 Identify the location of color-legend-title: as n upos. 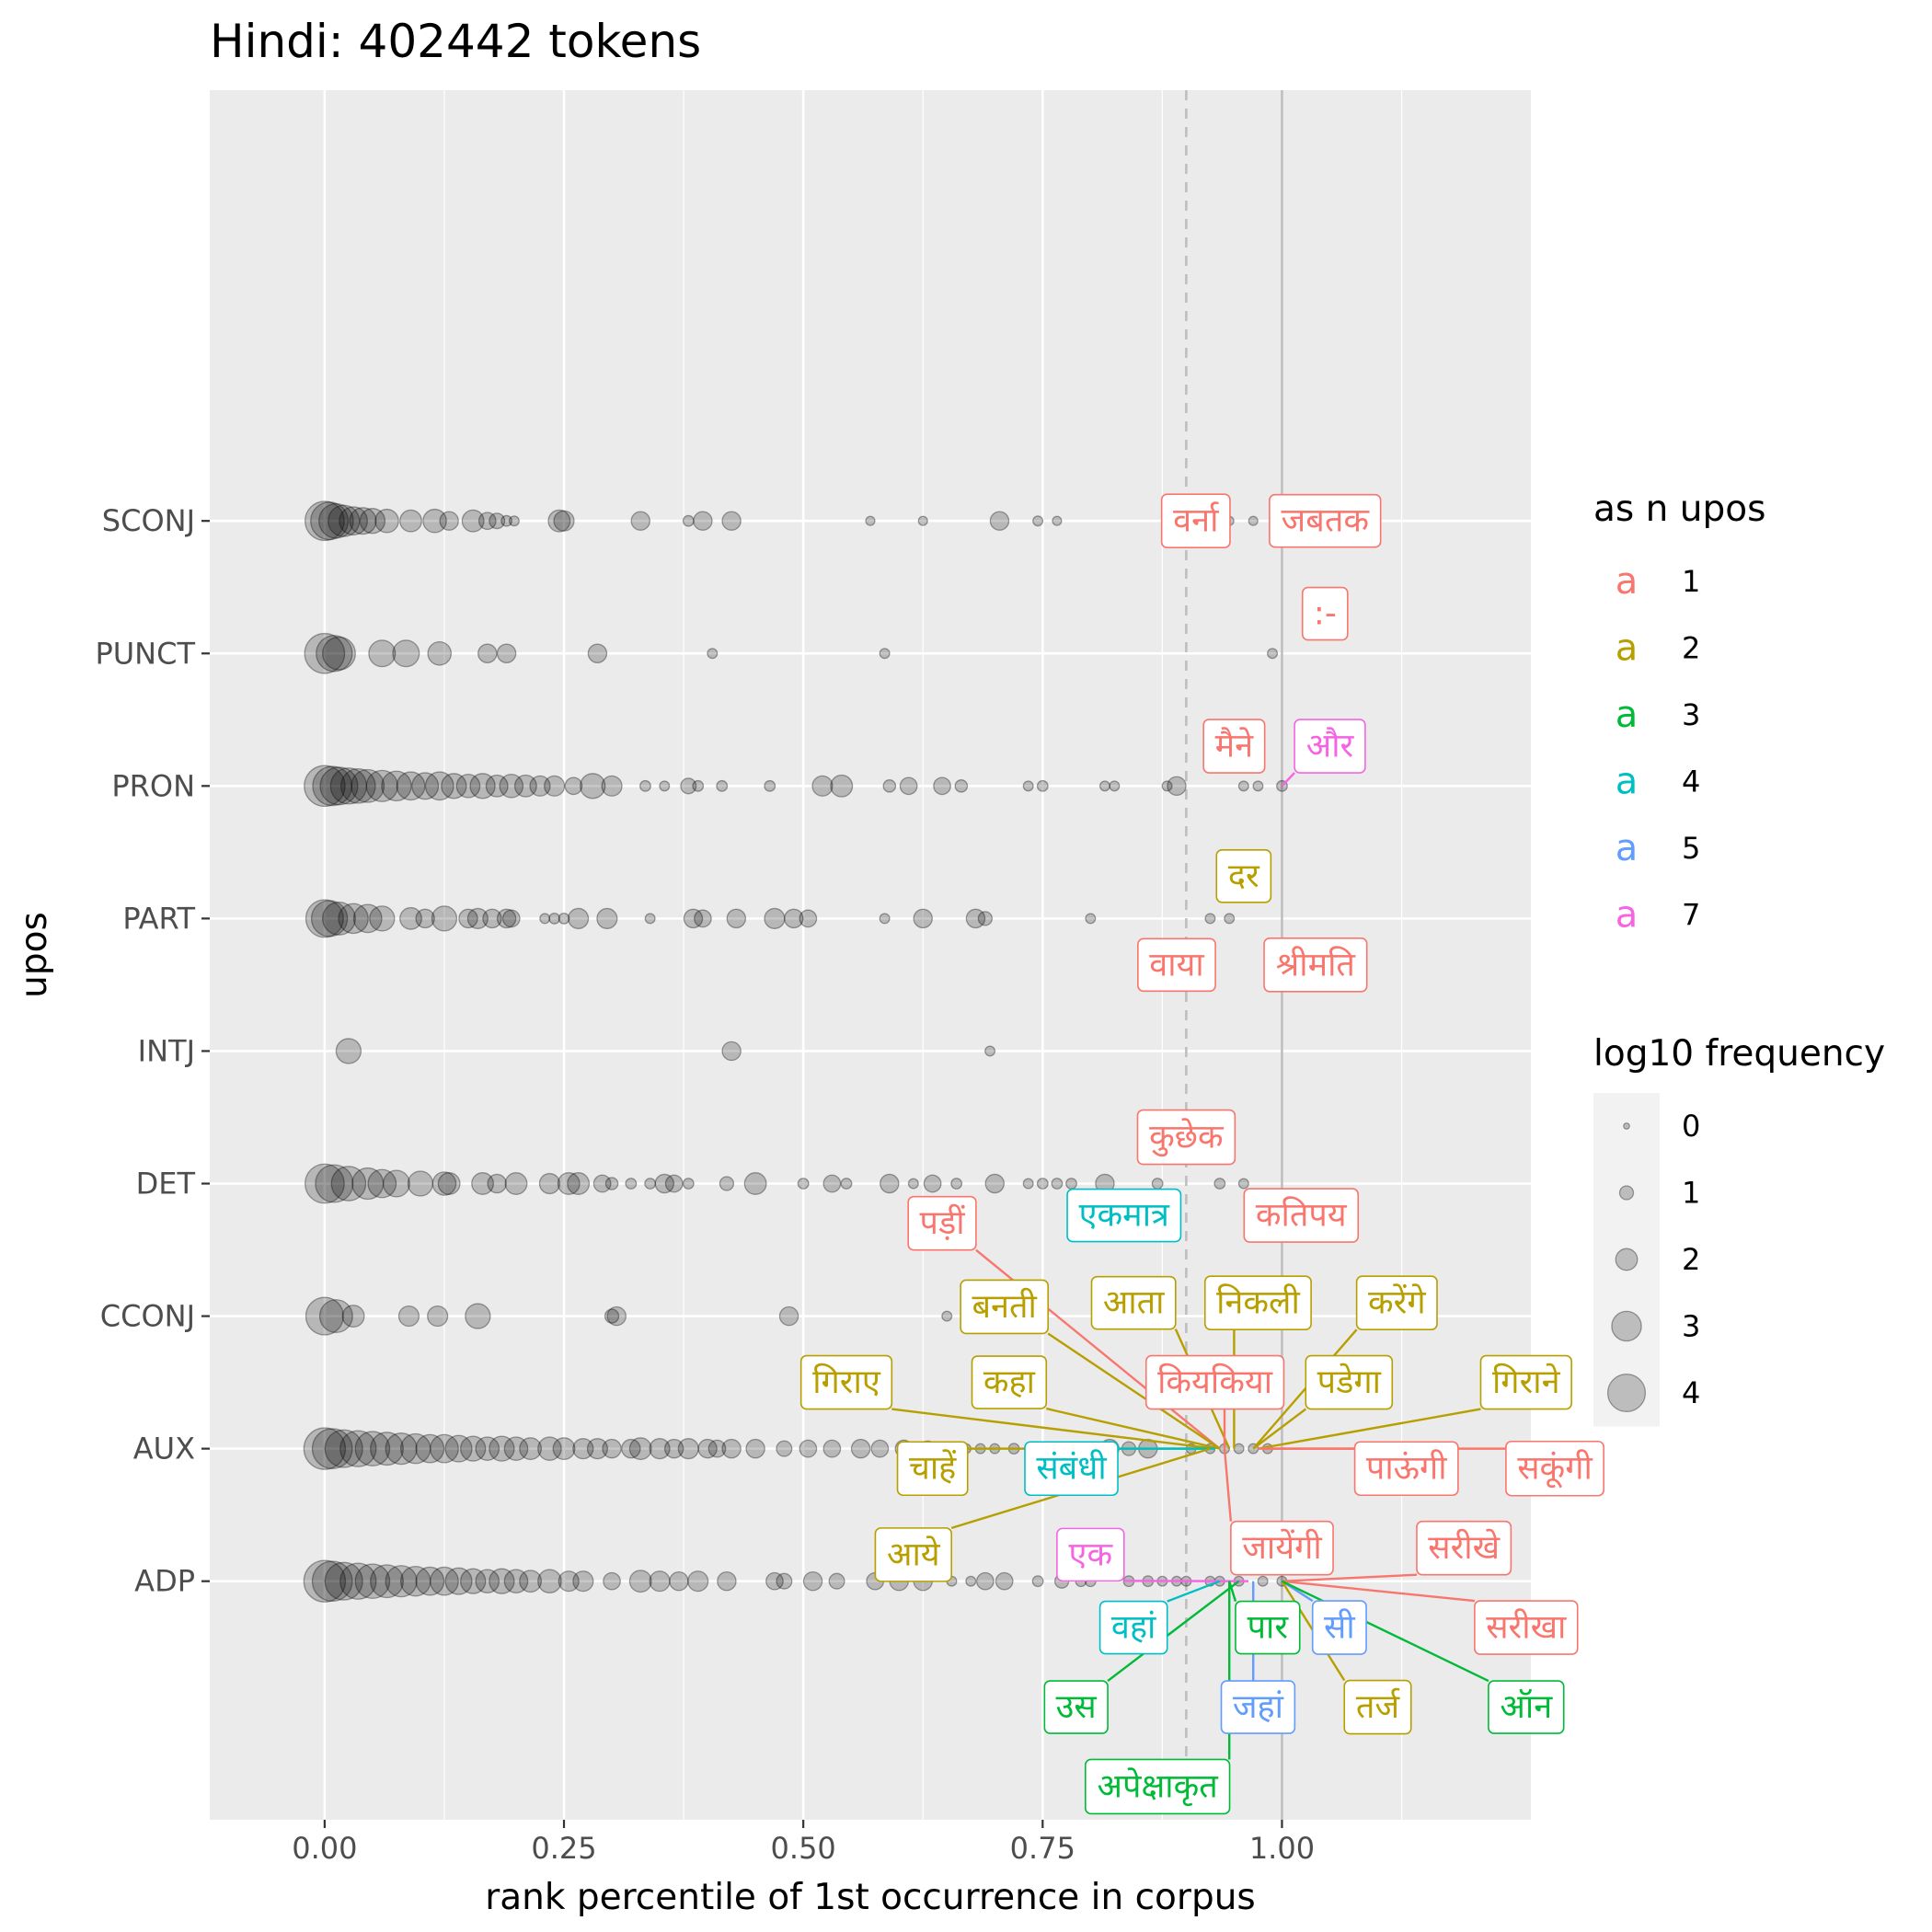
(1679, 509).